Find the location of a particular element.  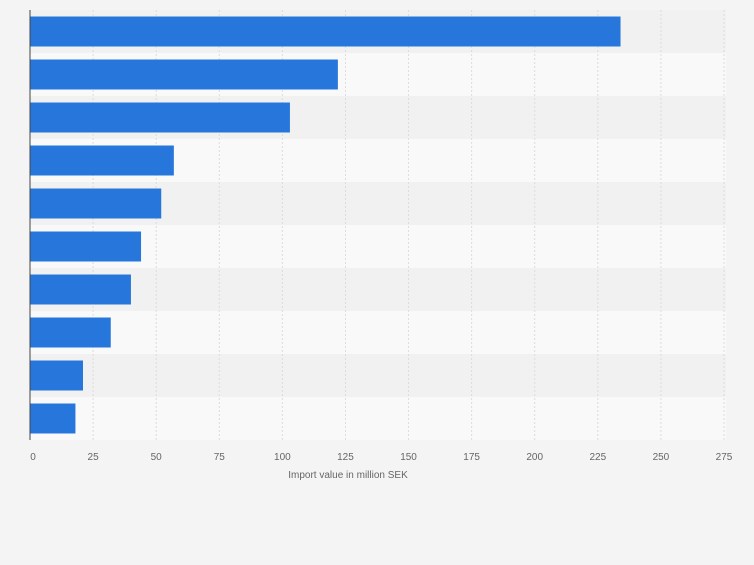

x-tick-label: 150 is located at coordinates (408, 457).